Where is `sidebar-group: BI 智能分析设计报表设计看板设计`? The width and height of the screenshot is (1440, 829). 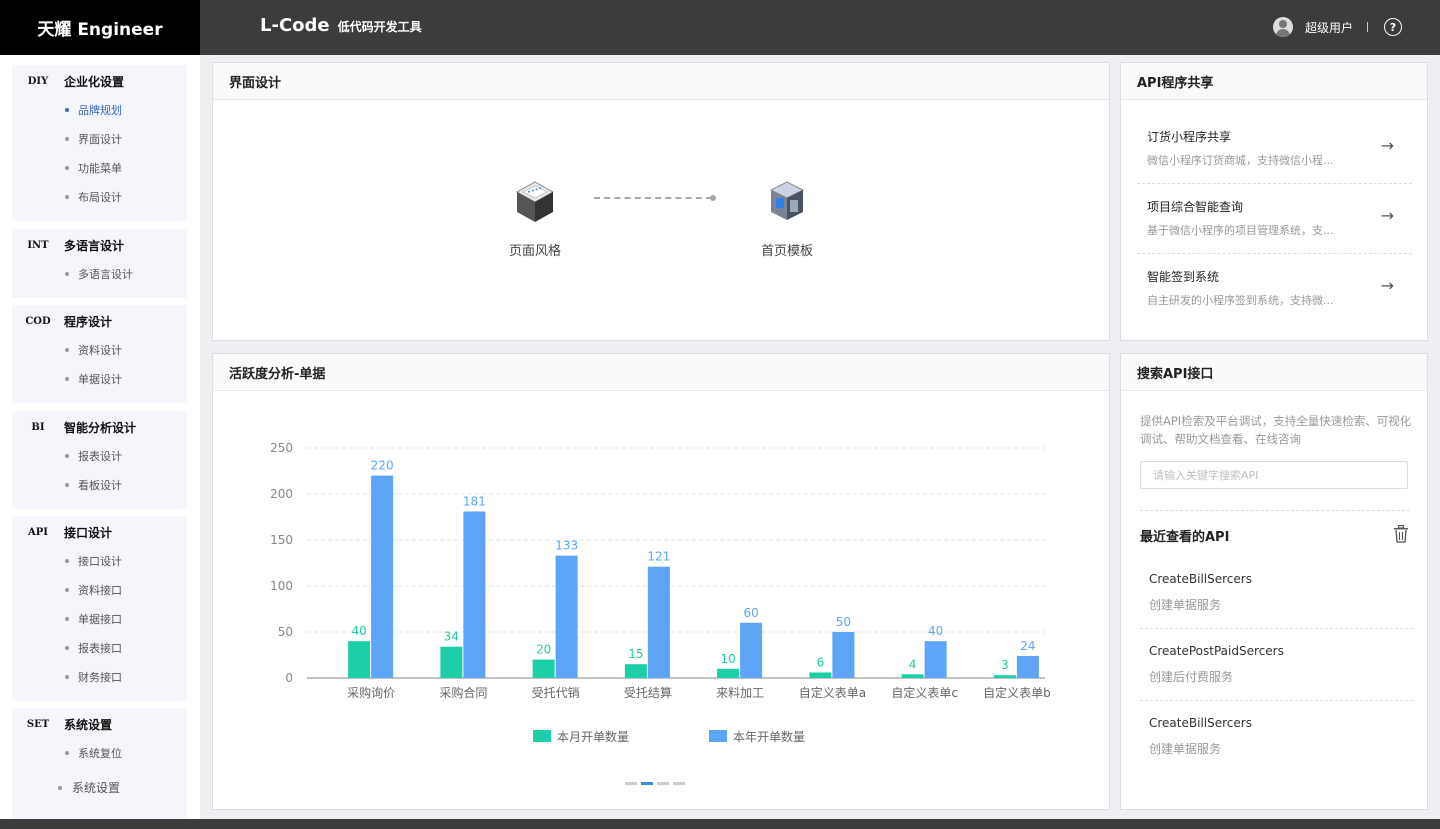 sidebar-group: BI 智能分析设计报表设计看板设计 is located at coordinates (99, 460).